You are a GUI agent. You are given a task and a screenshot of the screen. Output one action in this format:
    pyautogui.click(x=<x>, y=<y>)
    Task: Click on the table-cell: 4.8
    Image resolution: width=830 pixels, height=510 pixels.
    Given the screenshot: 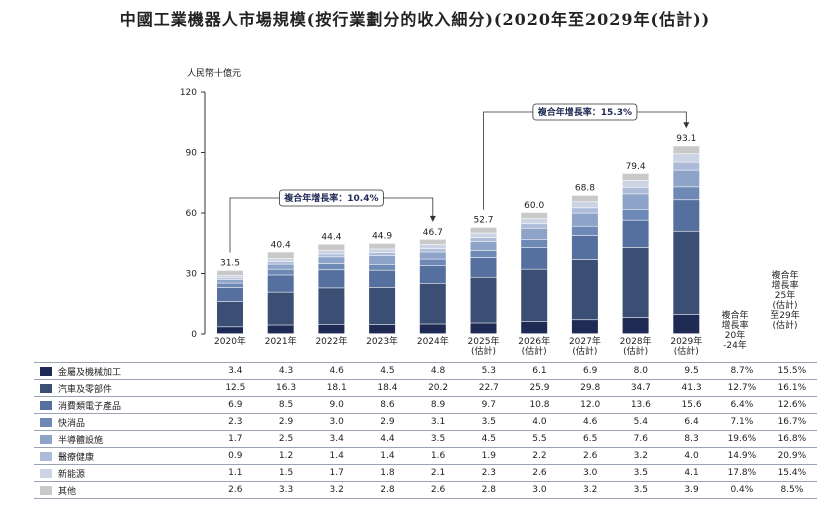 What is the action you would take?
    pyautogui.click(x=438, y=371)
    